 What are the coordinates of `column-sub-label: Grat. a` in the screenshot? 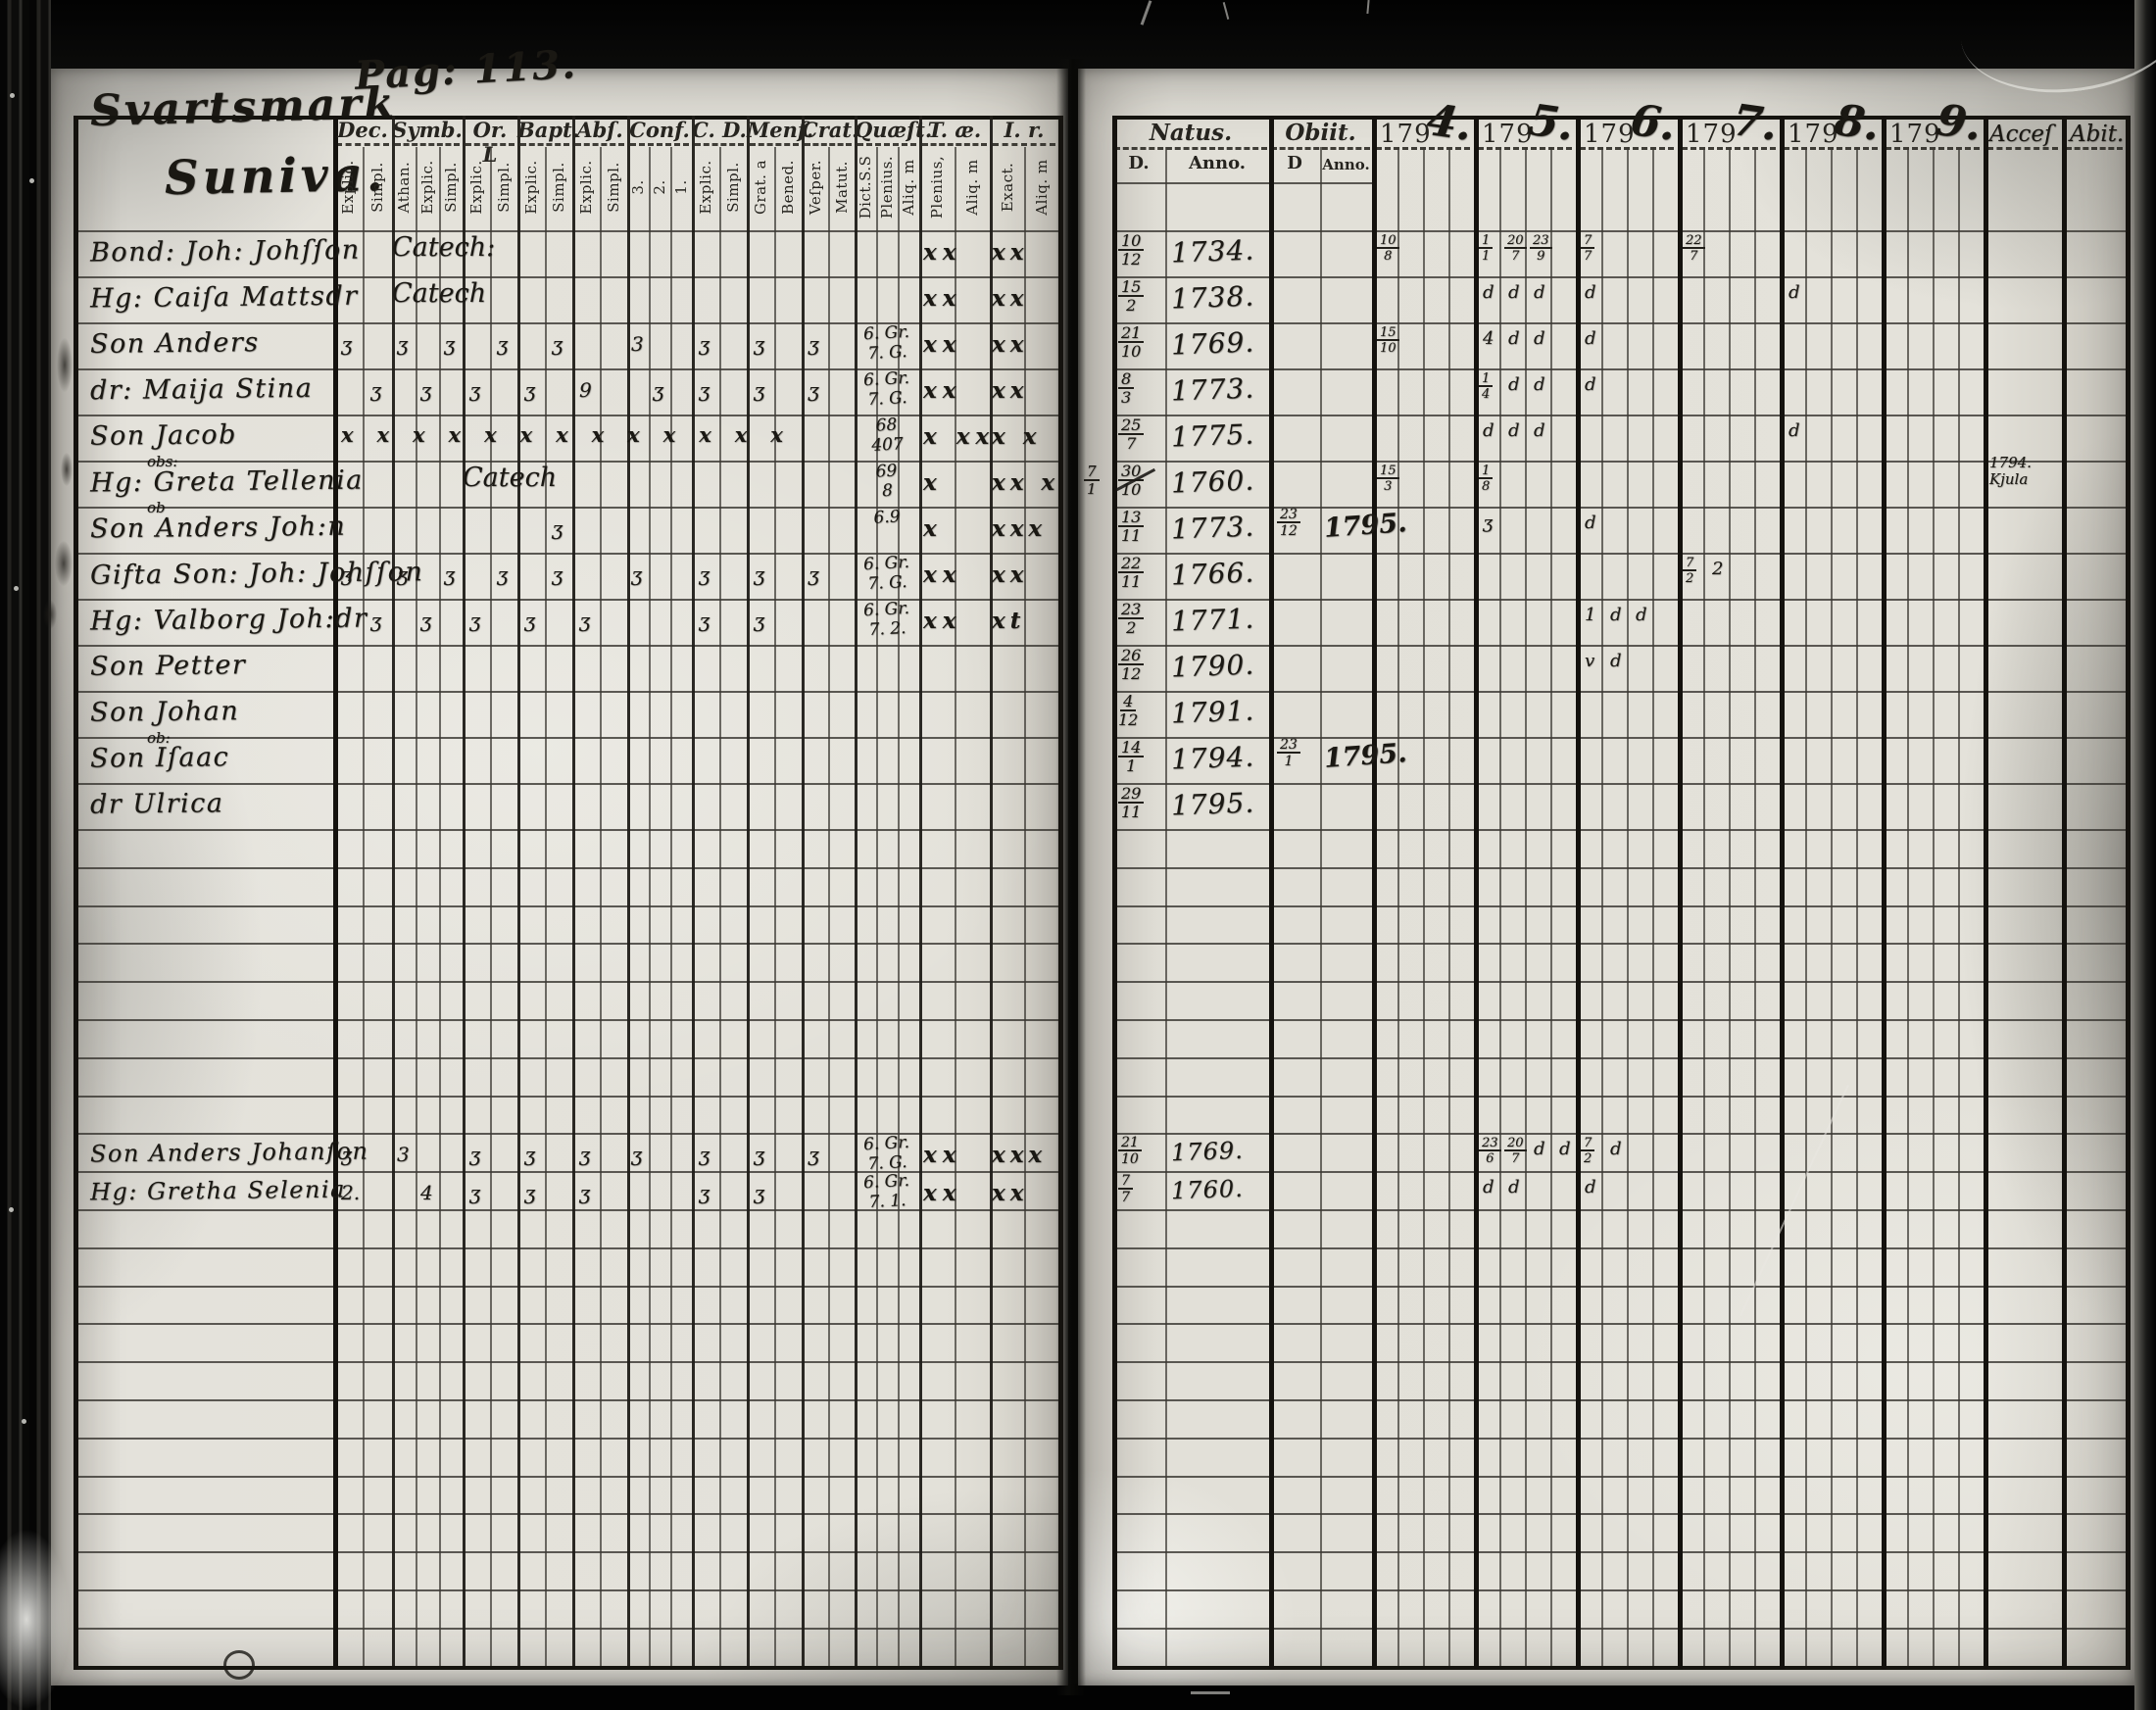 It's located at (760, 187).